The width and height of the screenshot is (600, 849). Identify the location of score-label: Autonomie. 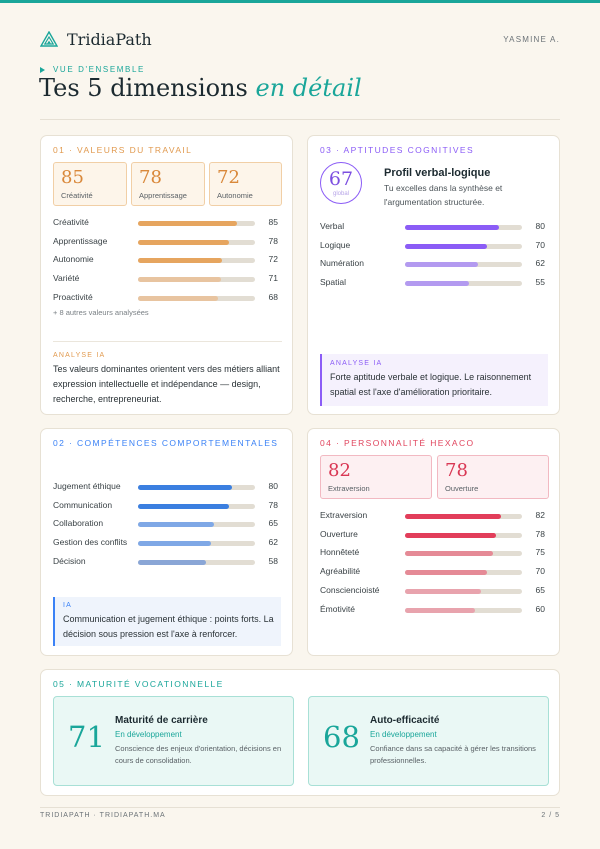
(235, 195).